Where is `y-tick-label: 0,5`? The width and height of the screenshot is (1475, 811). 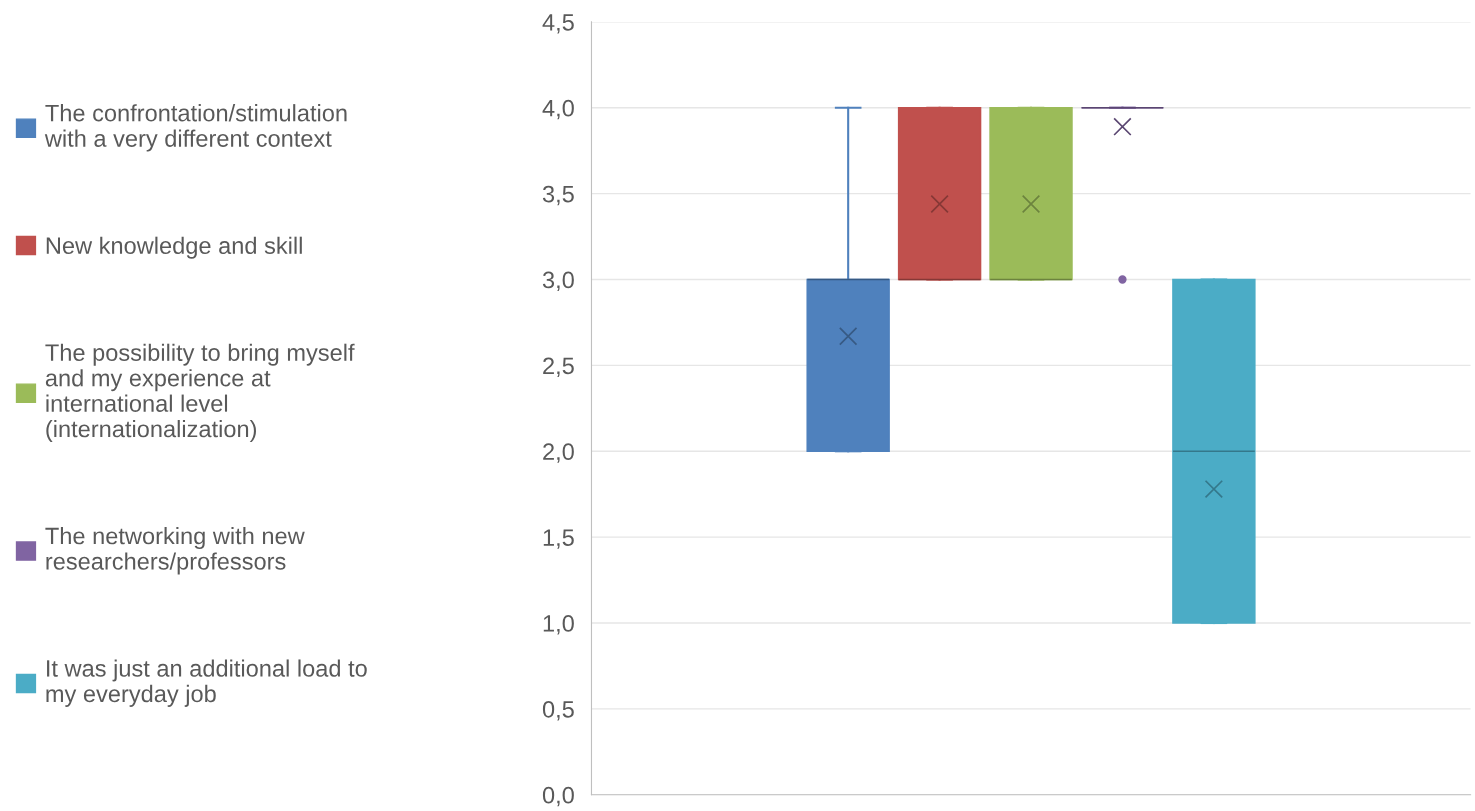
y-tick-label: 0,5 is located at coordinates (558, 710).